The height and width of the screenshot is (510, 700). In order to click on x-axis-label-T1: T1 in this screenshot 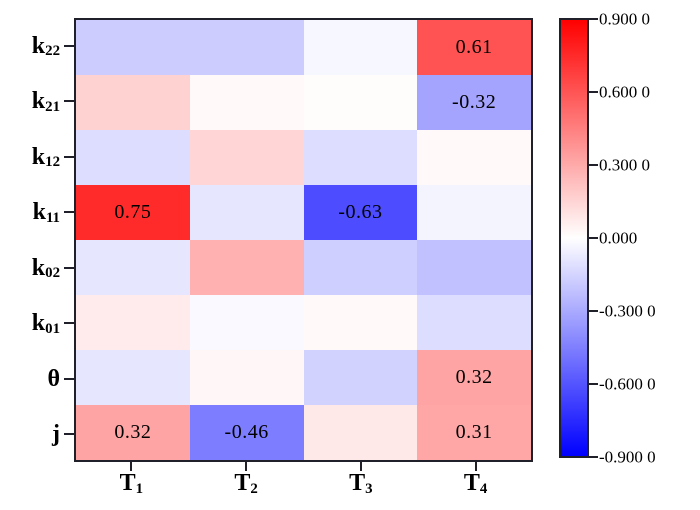, I will do `click(131, 483)`.